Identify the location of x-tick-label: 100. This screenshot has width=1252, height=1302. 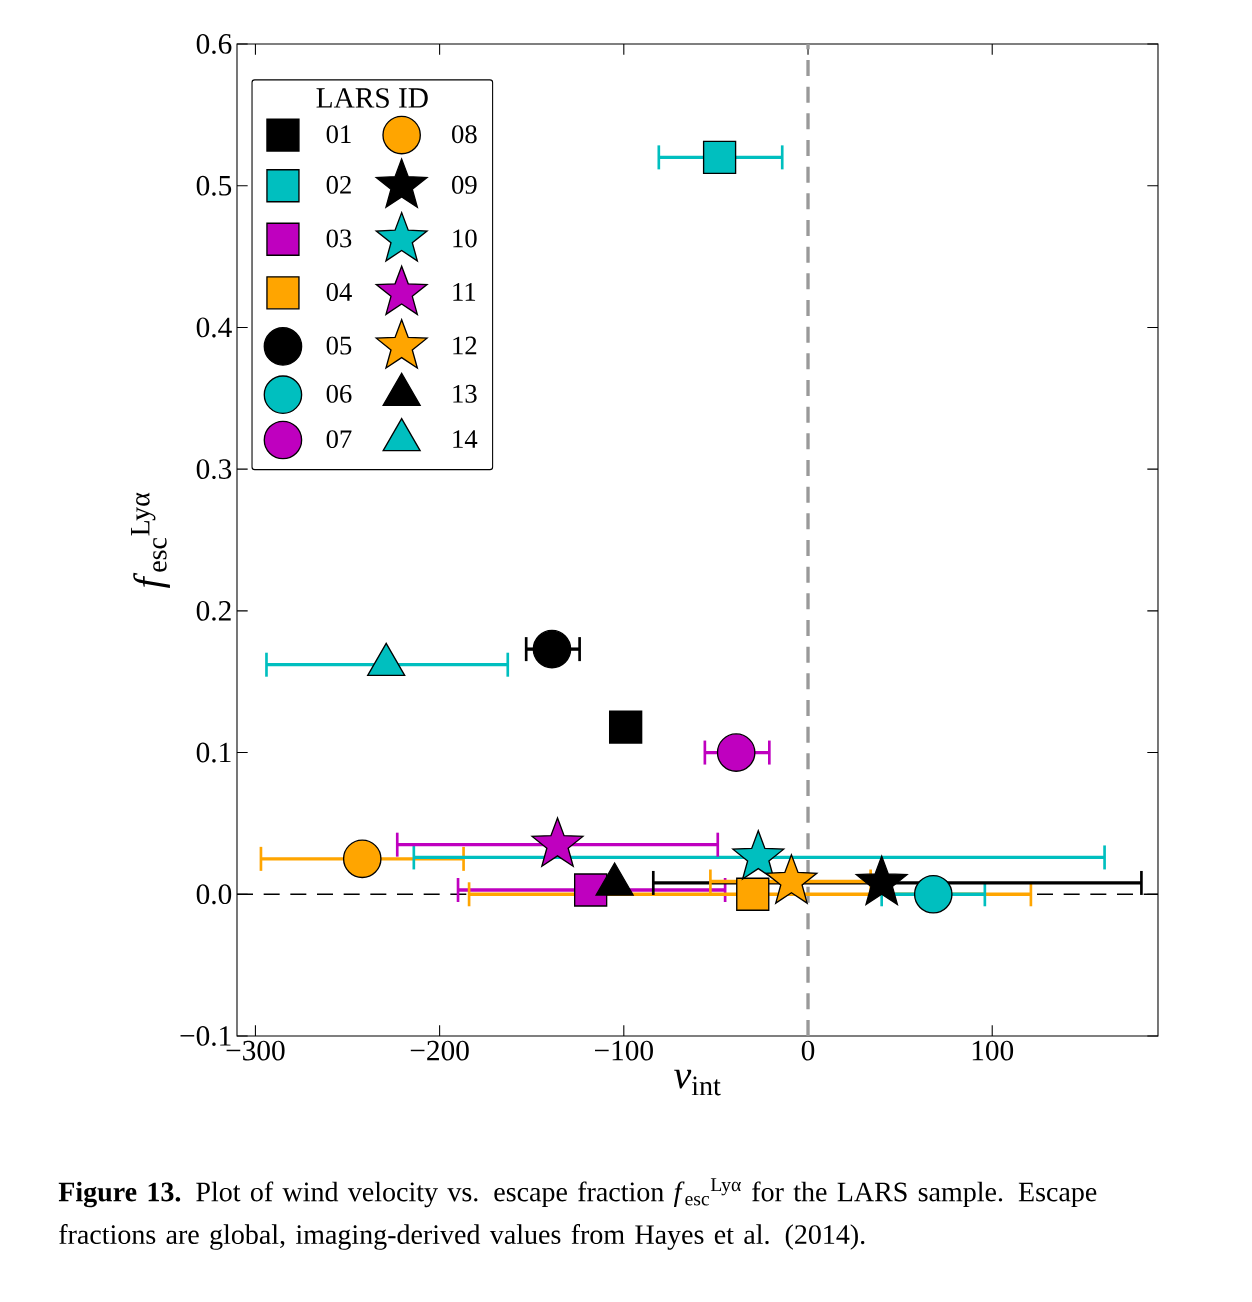
(993, 1050).